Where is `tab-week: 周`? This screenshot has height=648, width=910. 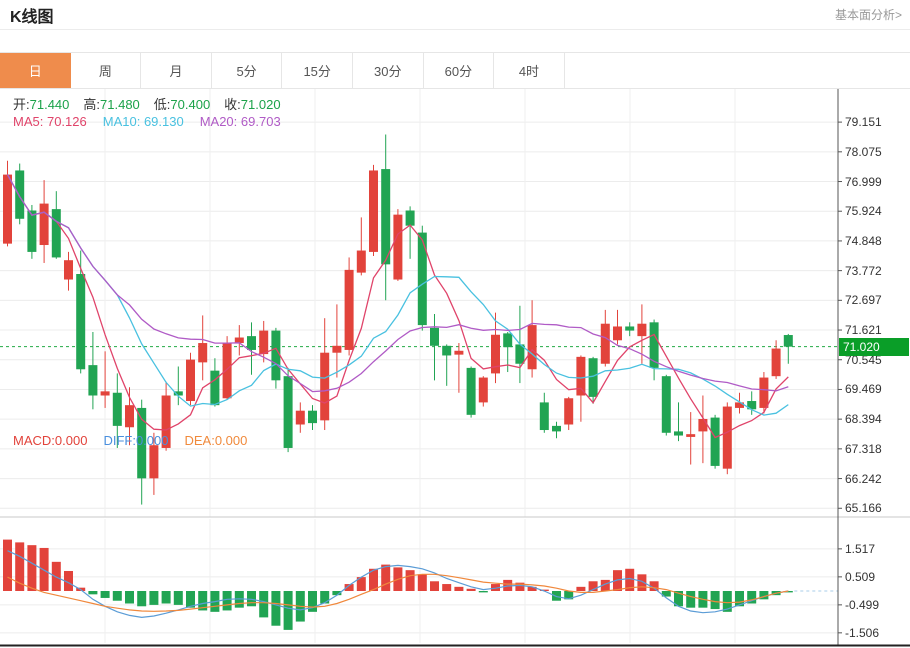
tab-week: 周 is located at coordinates (106, 70).